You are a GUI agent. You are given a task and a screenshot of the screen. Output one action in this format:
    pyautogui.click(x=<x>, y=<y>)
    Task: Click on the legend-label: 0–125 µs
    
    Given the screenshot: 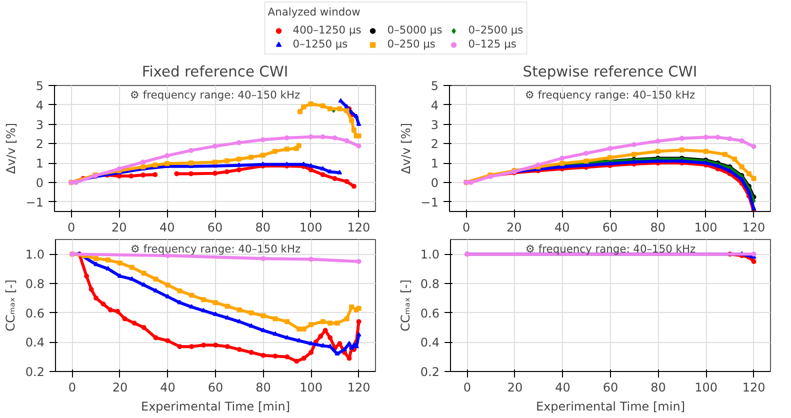 What is the action you would take?
    pyautogui.click(x=492, y=44)
    